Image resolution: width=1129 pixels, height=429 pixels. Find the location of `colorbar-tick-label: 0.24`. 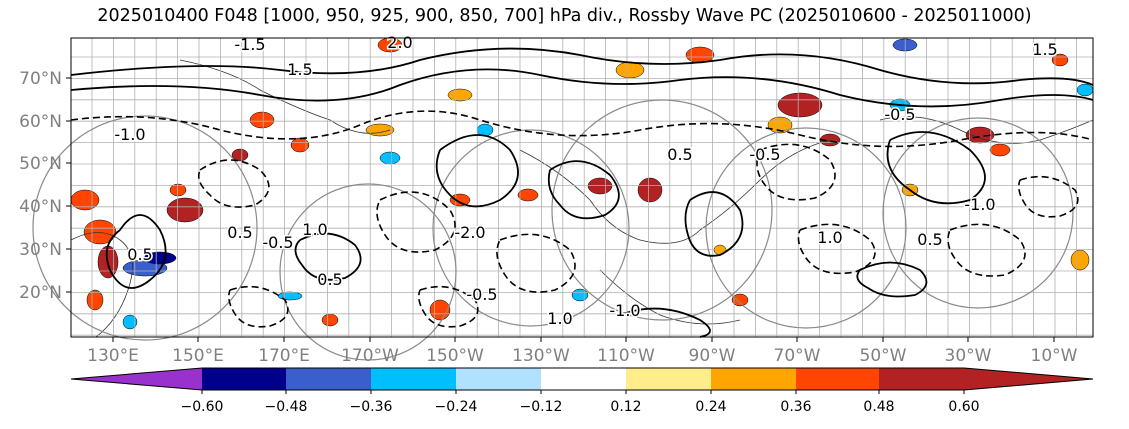

colorbar-tick-label: 0.24 is located at coordinates (710, 407).